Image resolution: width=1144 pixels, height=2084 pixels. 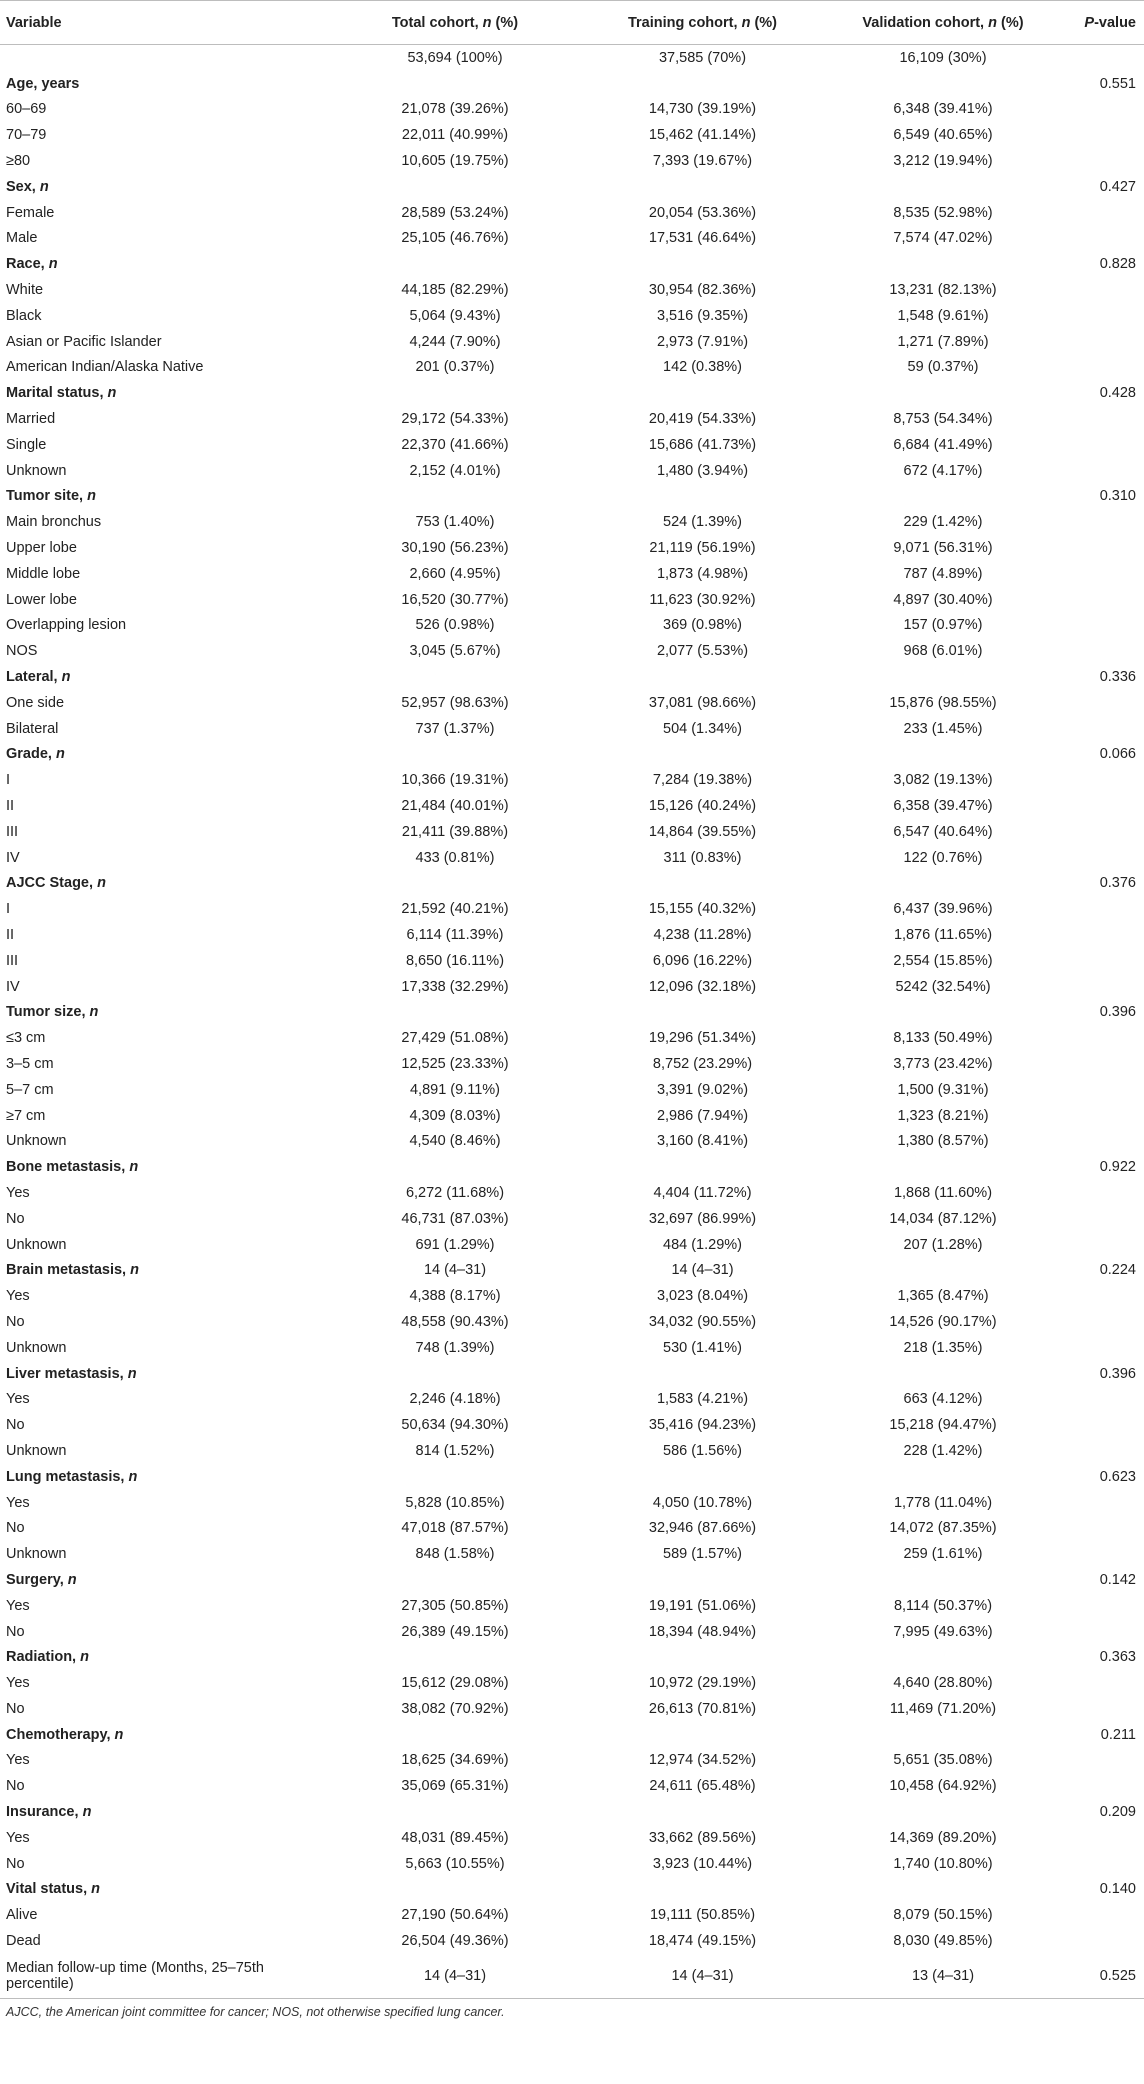 What do you see at coordinates (572, 1374) in the screenshot?
I see `section-row: Liver metastasis, n 0.396` at bounding box center [572, 1374].